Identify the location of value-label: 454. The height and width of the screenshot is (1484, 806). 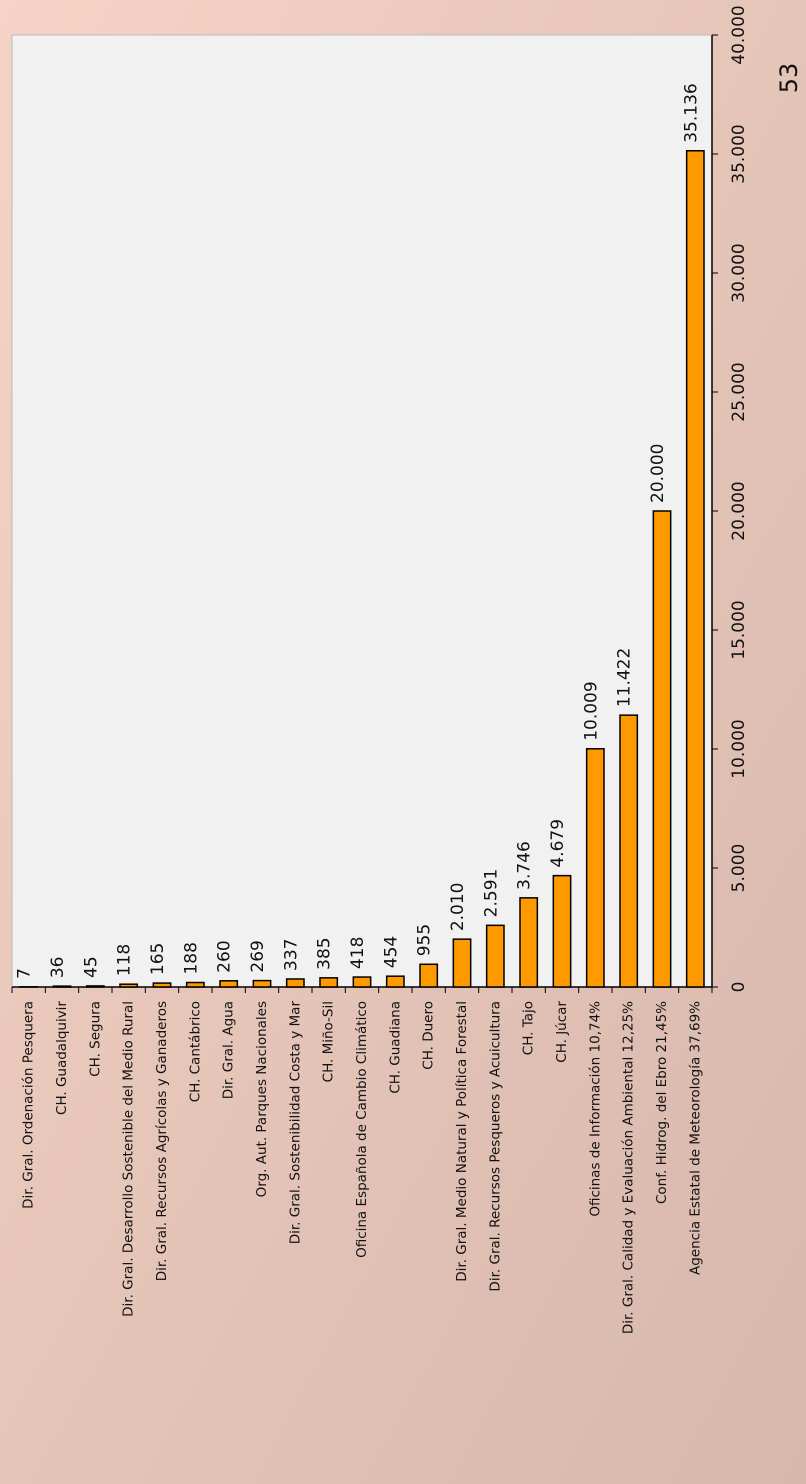
(391, 952).